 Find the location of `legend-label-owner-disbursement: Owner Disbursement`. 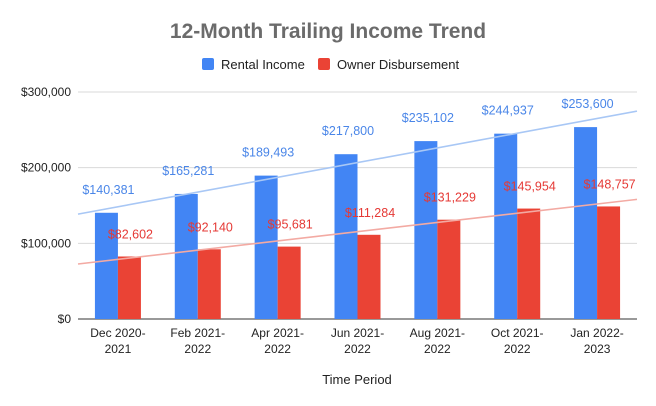

legend-label-owner-disbursement: Owner Disbursement is located at coordinates (398, 64).